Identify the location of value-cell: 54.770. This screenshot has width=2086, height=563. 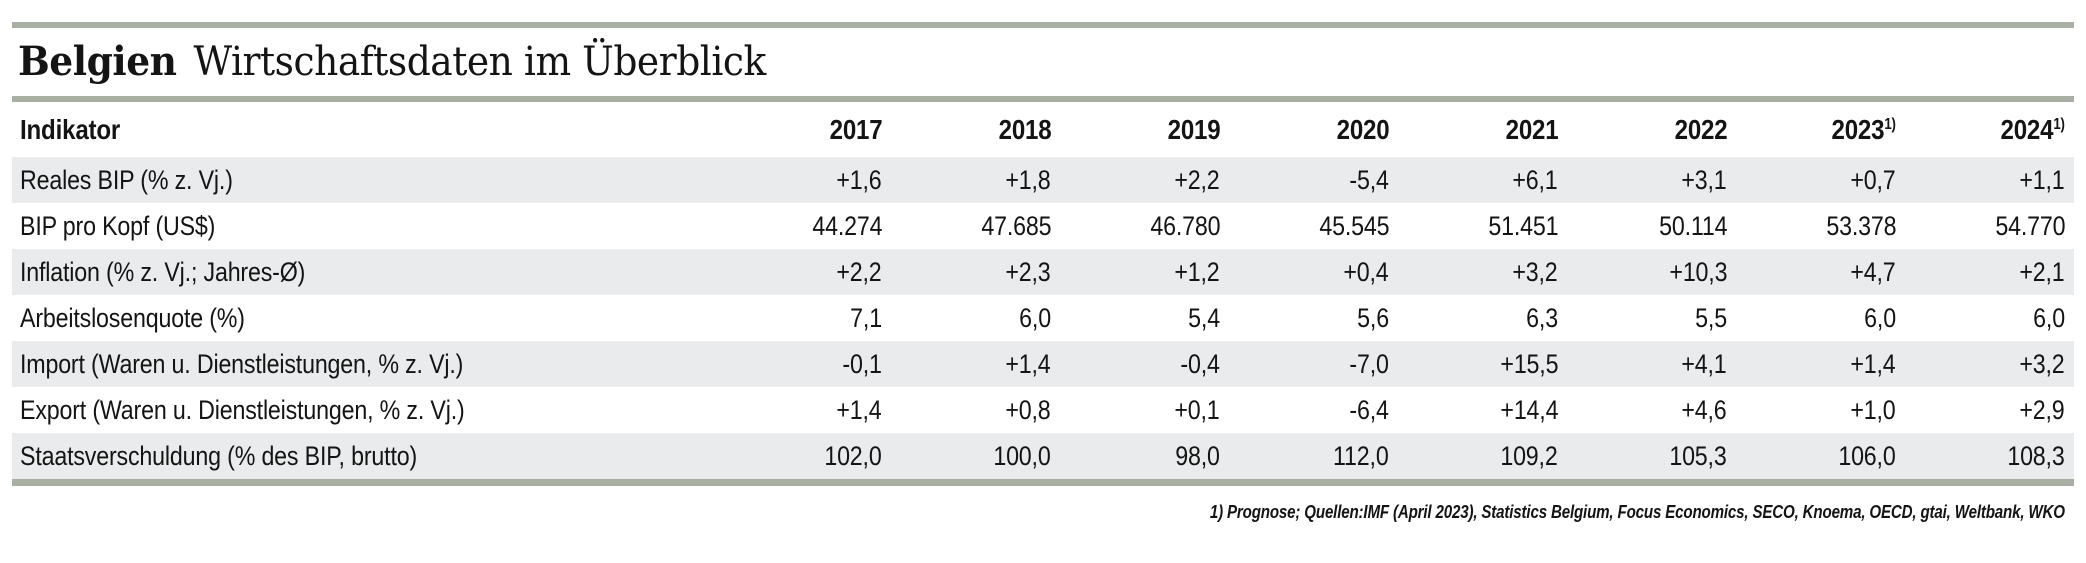
(2030, 225).